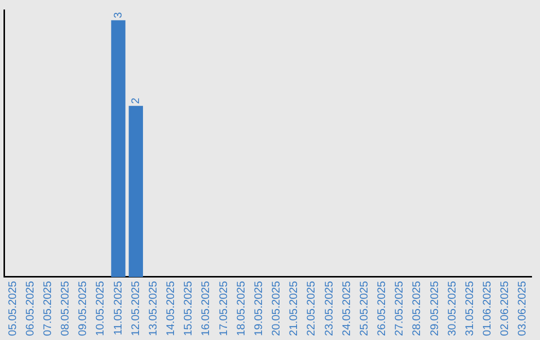 The width and height of the screenshot is (540, 340). Describe the element at coordinates (206, 308) in the screenshot. I see `x-tick-label: 16.05.2025` at that location.